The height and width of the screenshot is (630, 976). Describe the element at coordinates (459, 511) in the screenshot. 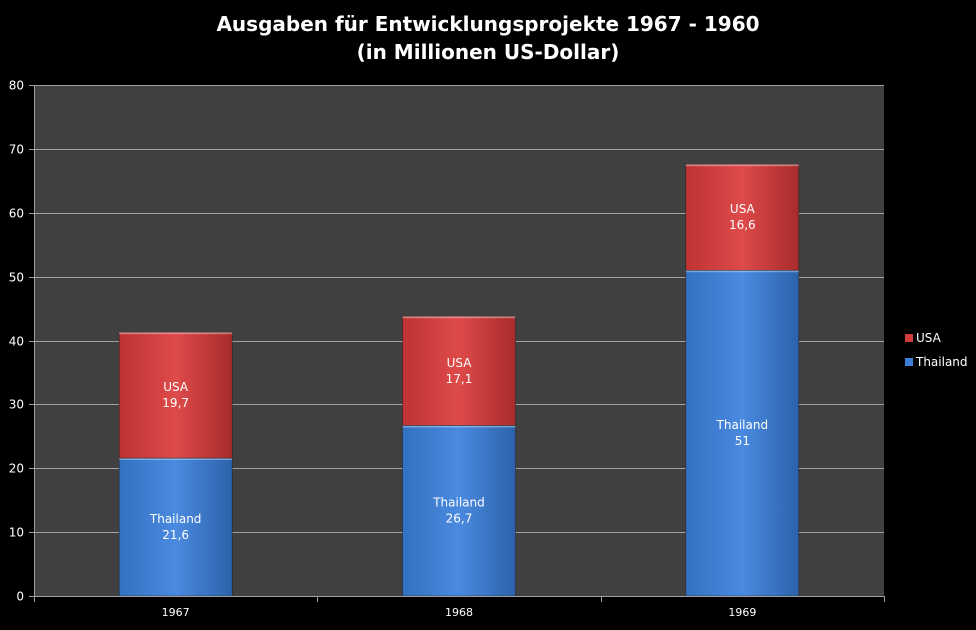

I see `bar-thailand-1968` at that location.